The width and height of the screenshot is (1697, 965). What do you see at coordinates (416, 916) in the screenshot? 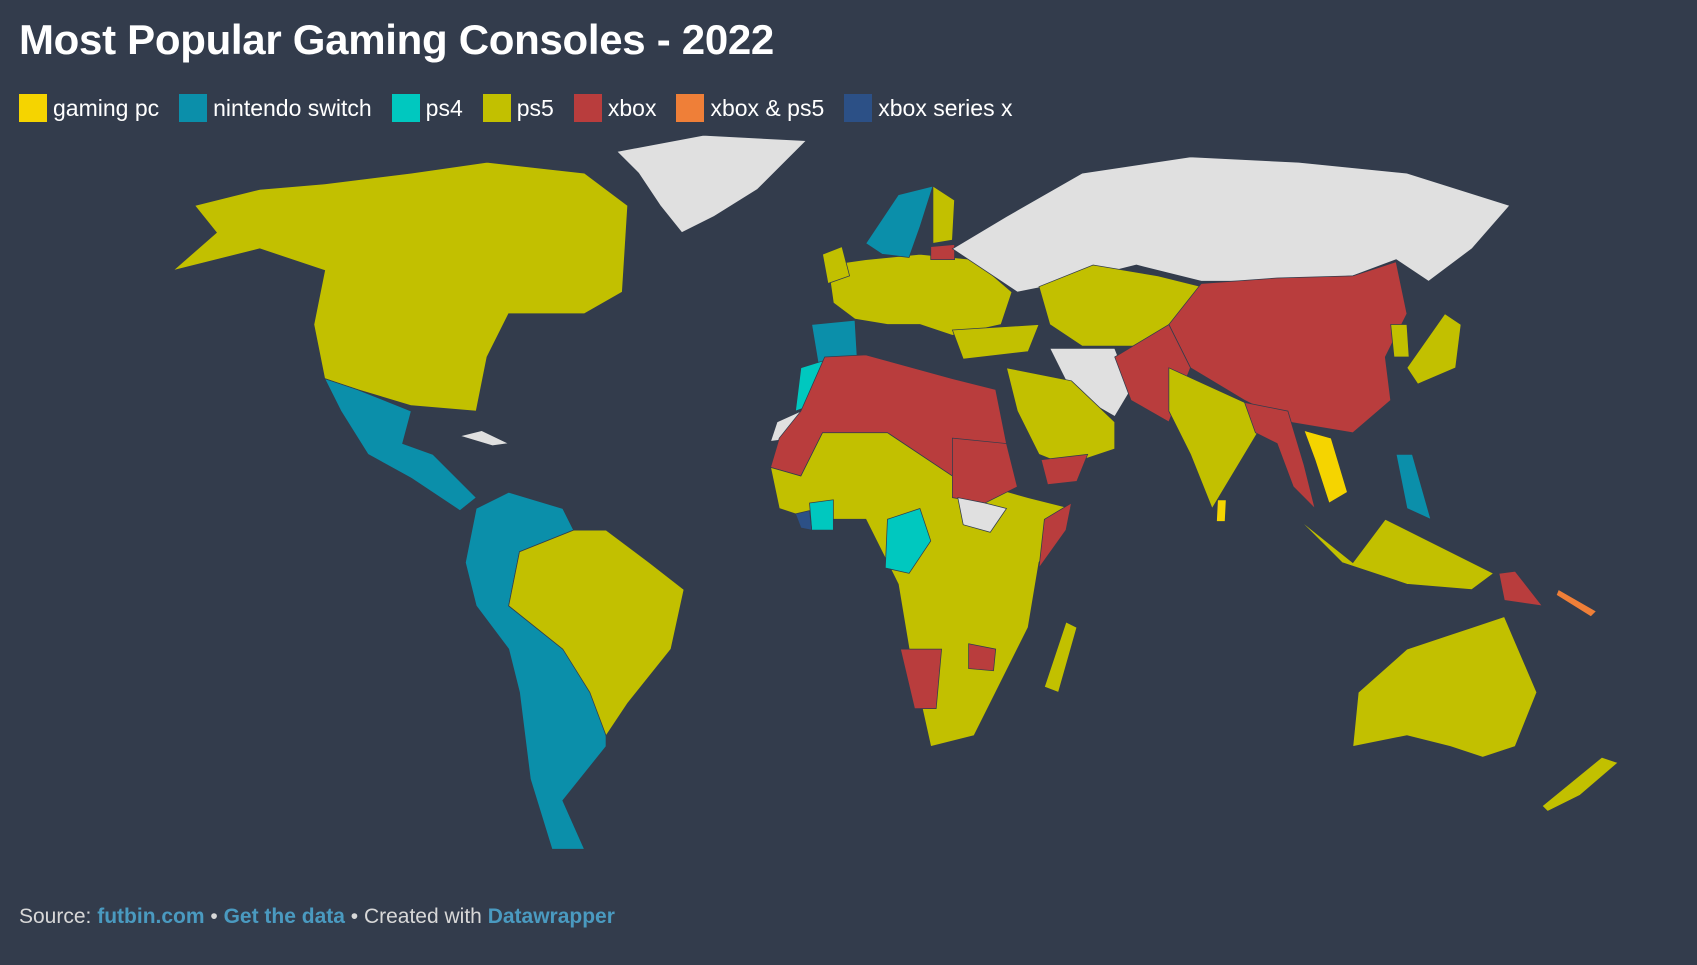
I see `created-with-label: • Created with` at bounding box center [416, 916].